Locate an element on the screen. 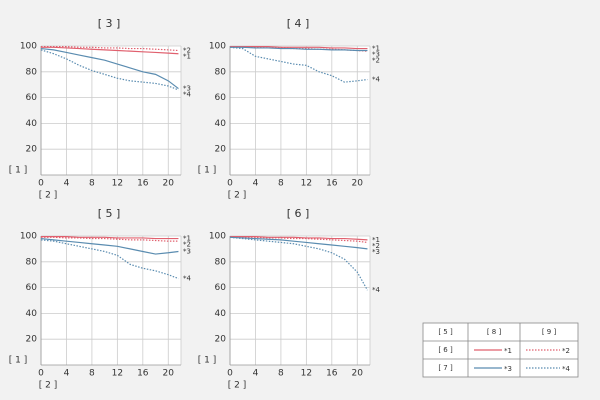  table-cell: *3 is located at coordinates (508, 369).